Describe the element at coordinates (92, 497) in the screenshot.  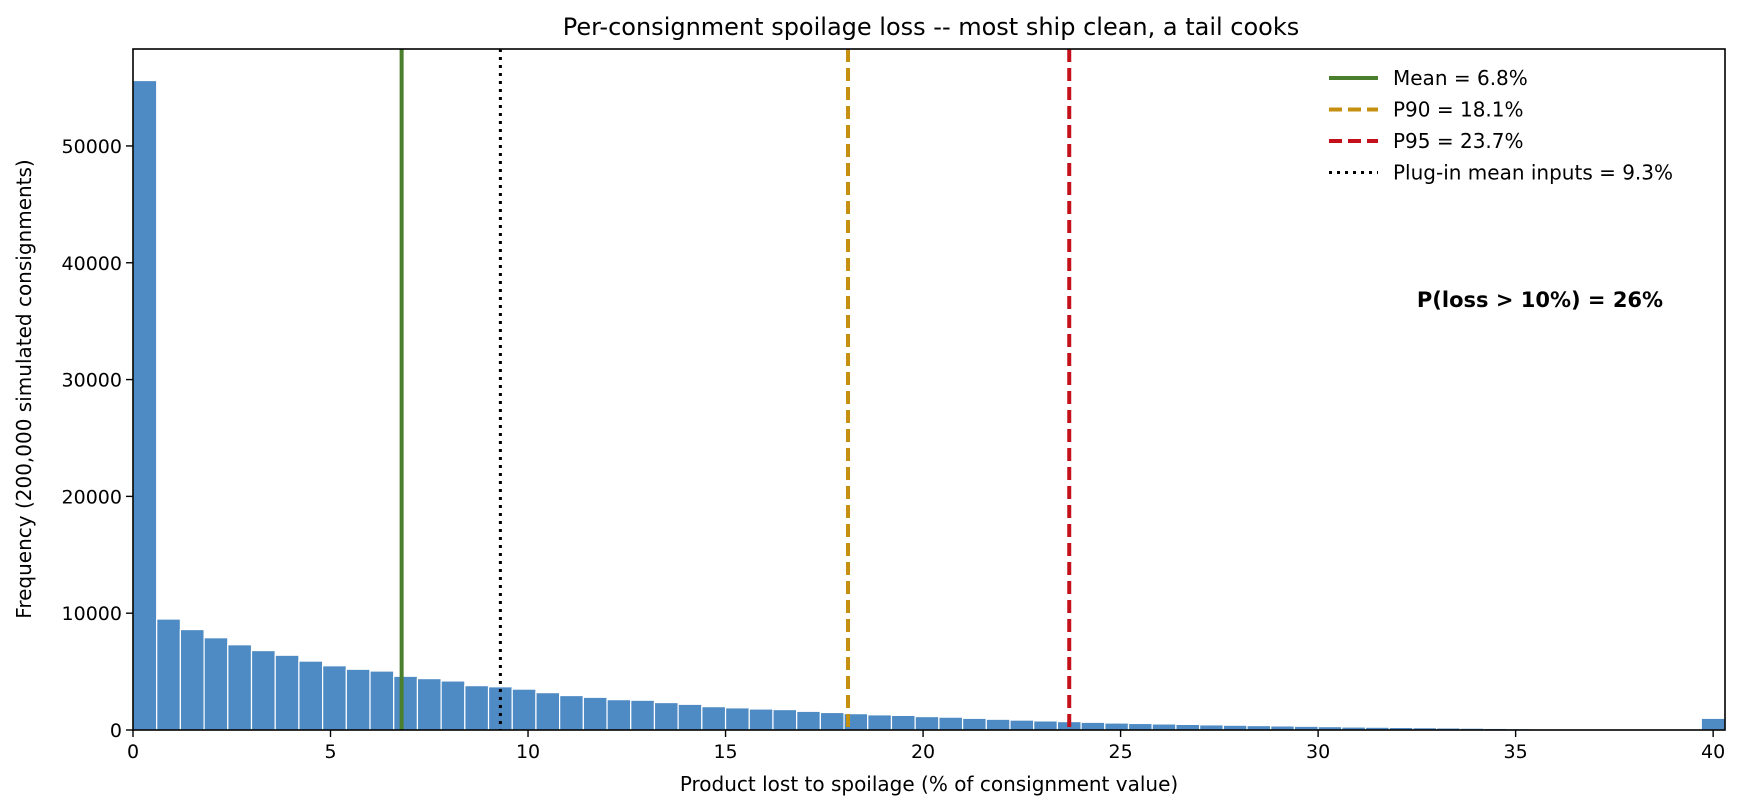
I see `y-tick-label: 20000` at that location.